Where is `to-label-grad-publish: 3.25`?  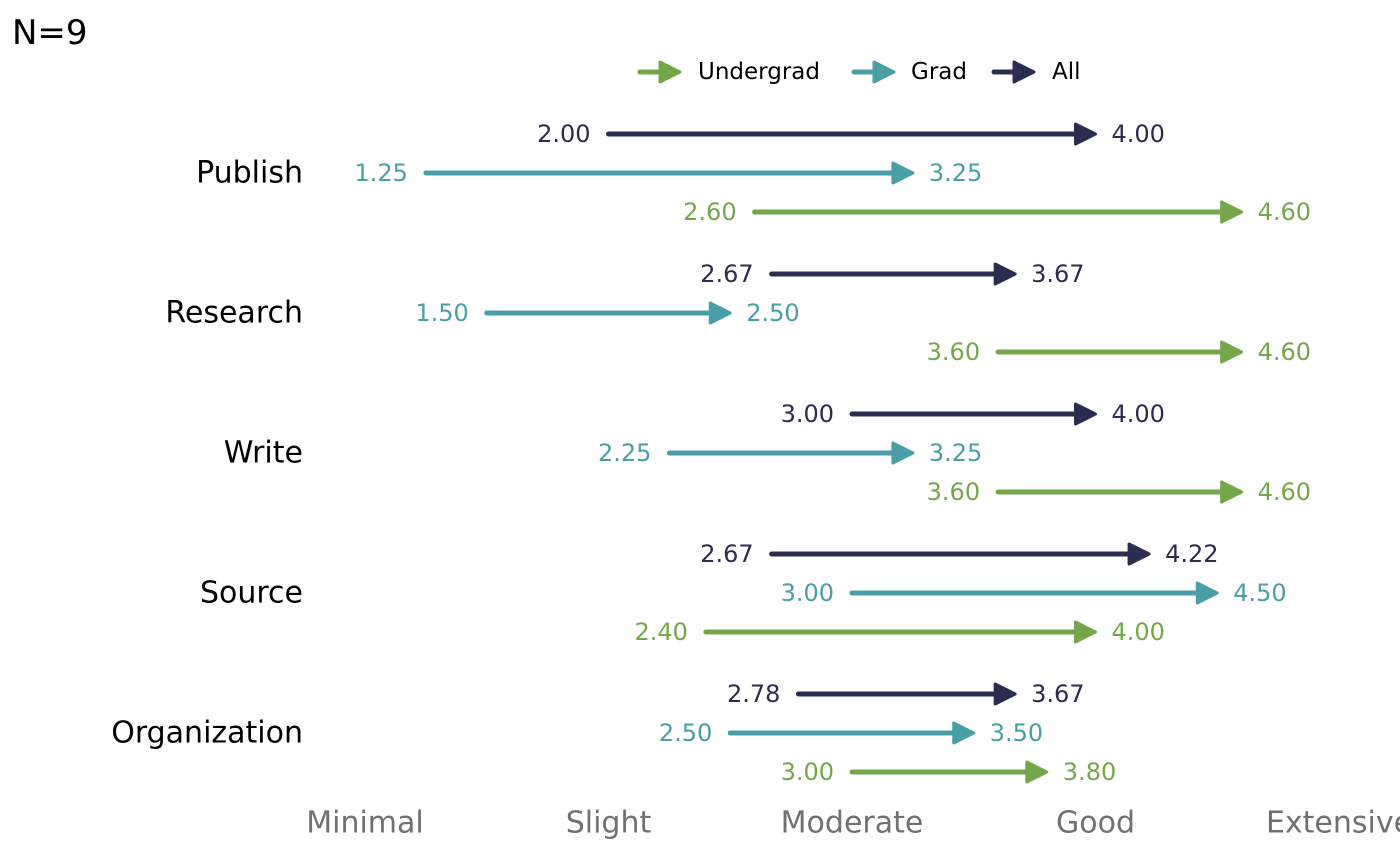 to-label-grad-publish: 3.25 is located at coordinates (955, 173).